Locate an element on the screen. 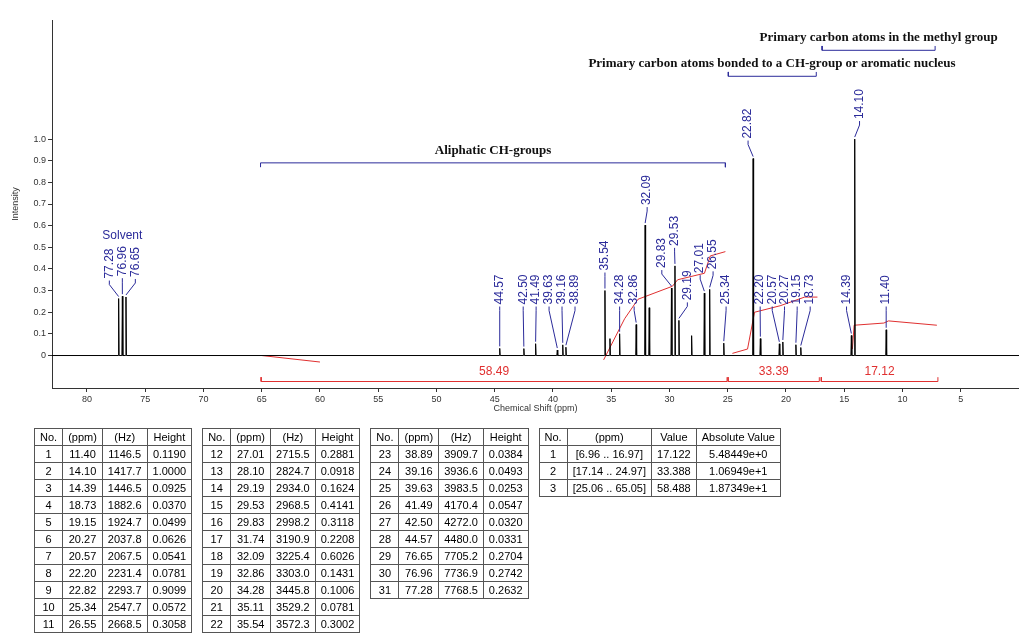  y-tick-label: 0 is located at coordinates (43, 355).